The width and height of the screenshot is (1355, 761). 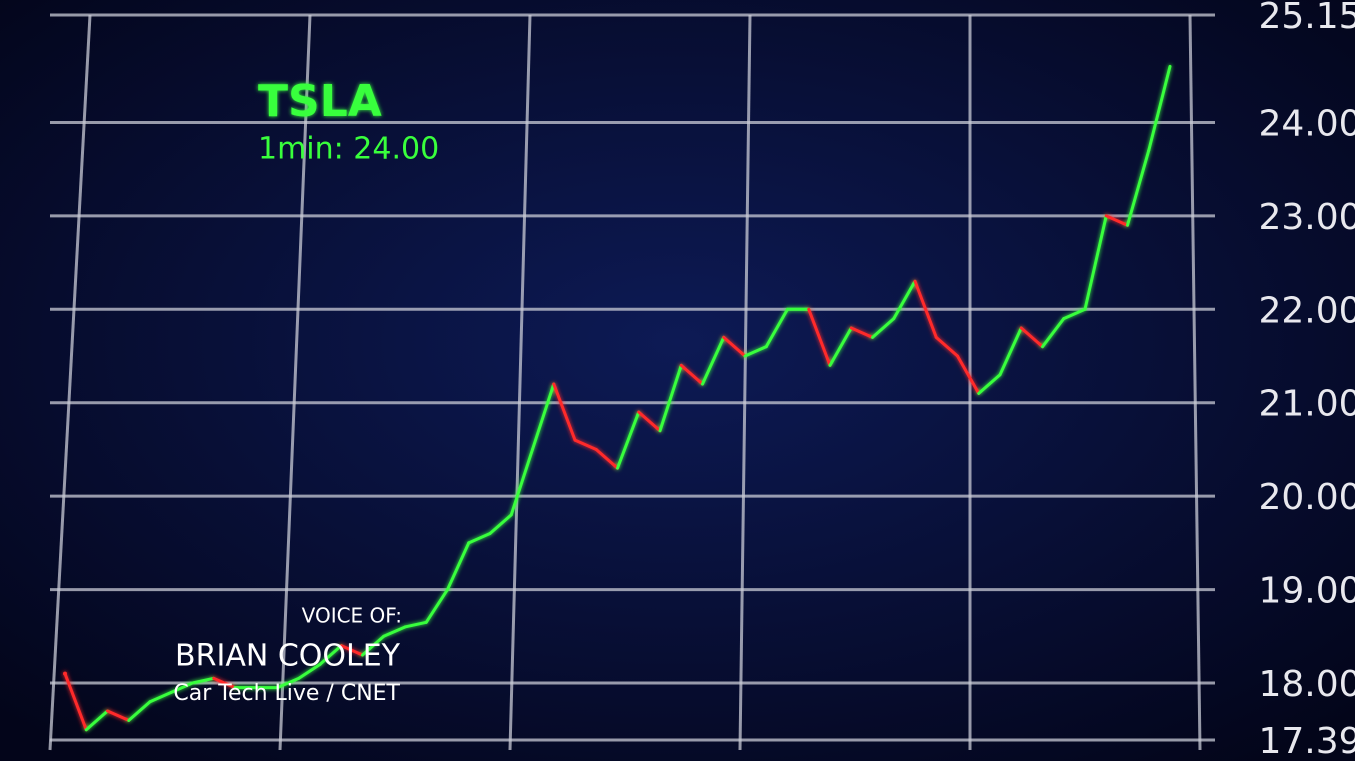 What do you see at coordinates (348, 149) in the screenshot?
I see `chart-subtitle: 1min: 24.00` at bounding box center [348, 149].